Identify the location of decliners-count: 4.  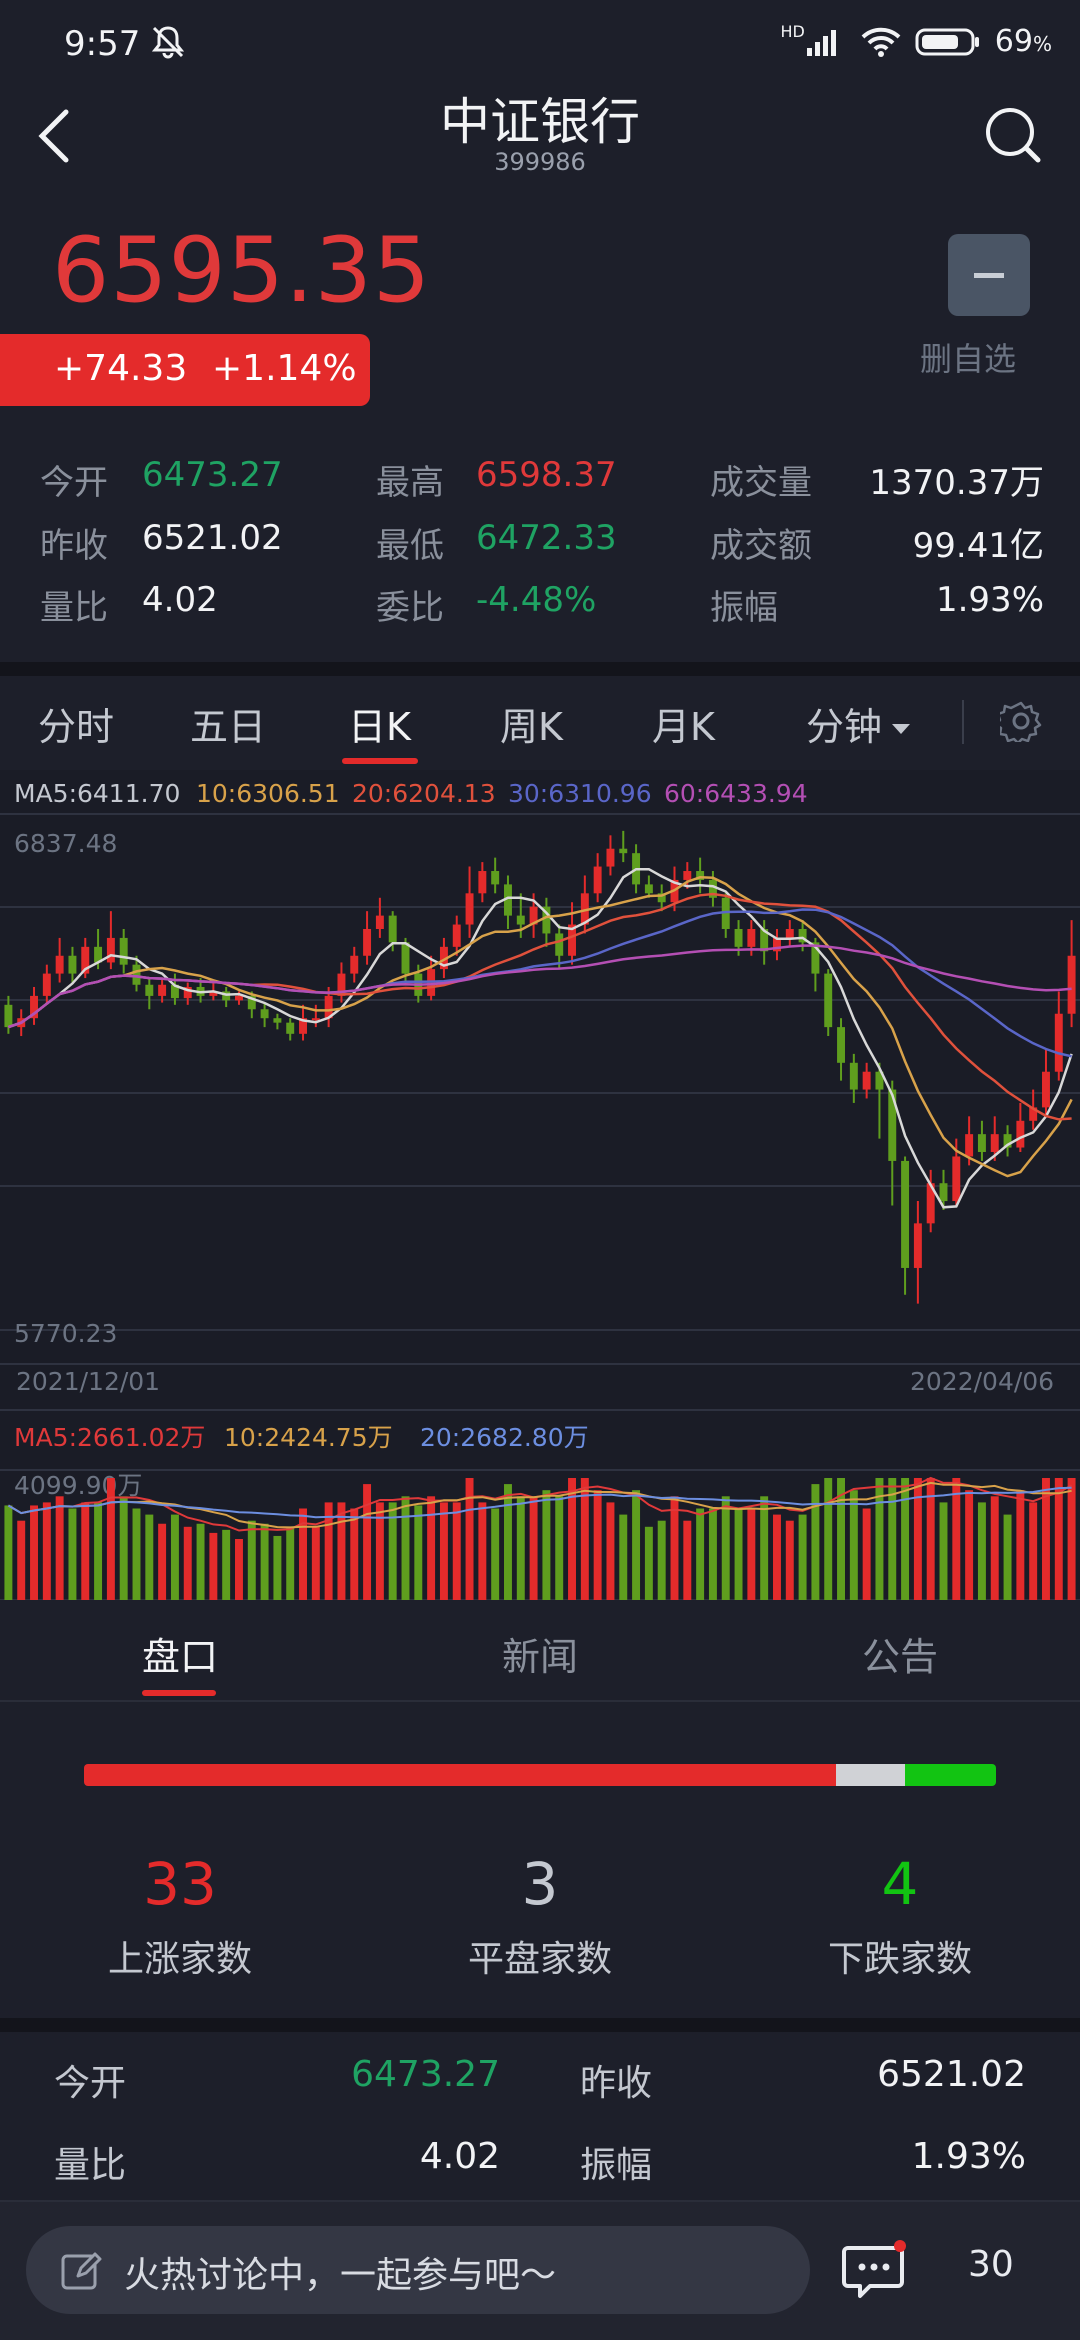
(900, 1884).